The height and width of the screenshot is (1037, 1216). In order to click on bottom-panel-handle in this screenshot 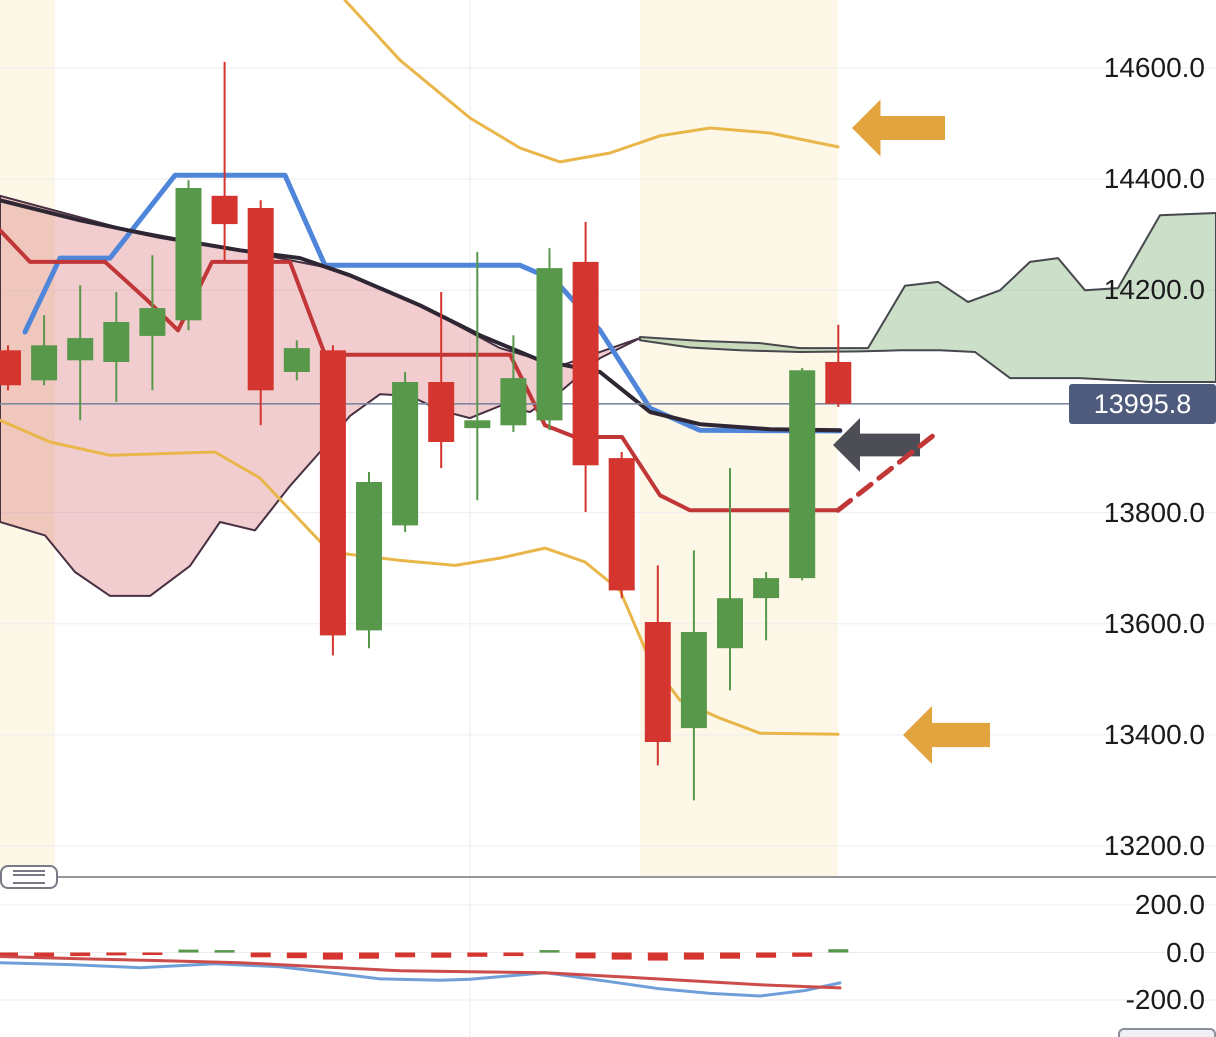, I will do `click(1167, 1032)`.